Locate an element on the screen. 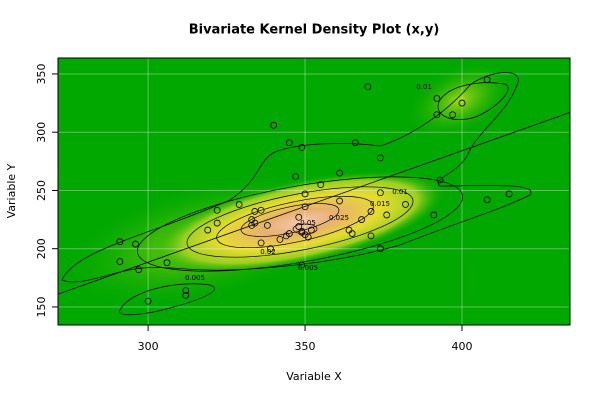 The width and height of the screenshot is (599, 400). x-tick-label: 400 is located at coordinates (462, 346).